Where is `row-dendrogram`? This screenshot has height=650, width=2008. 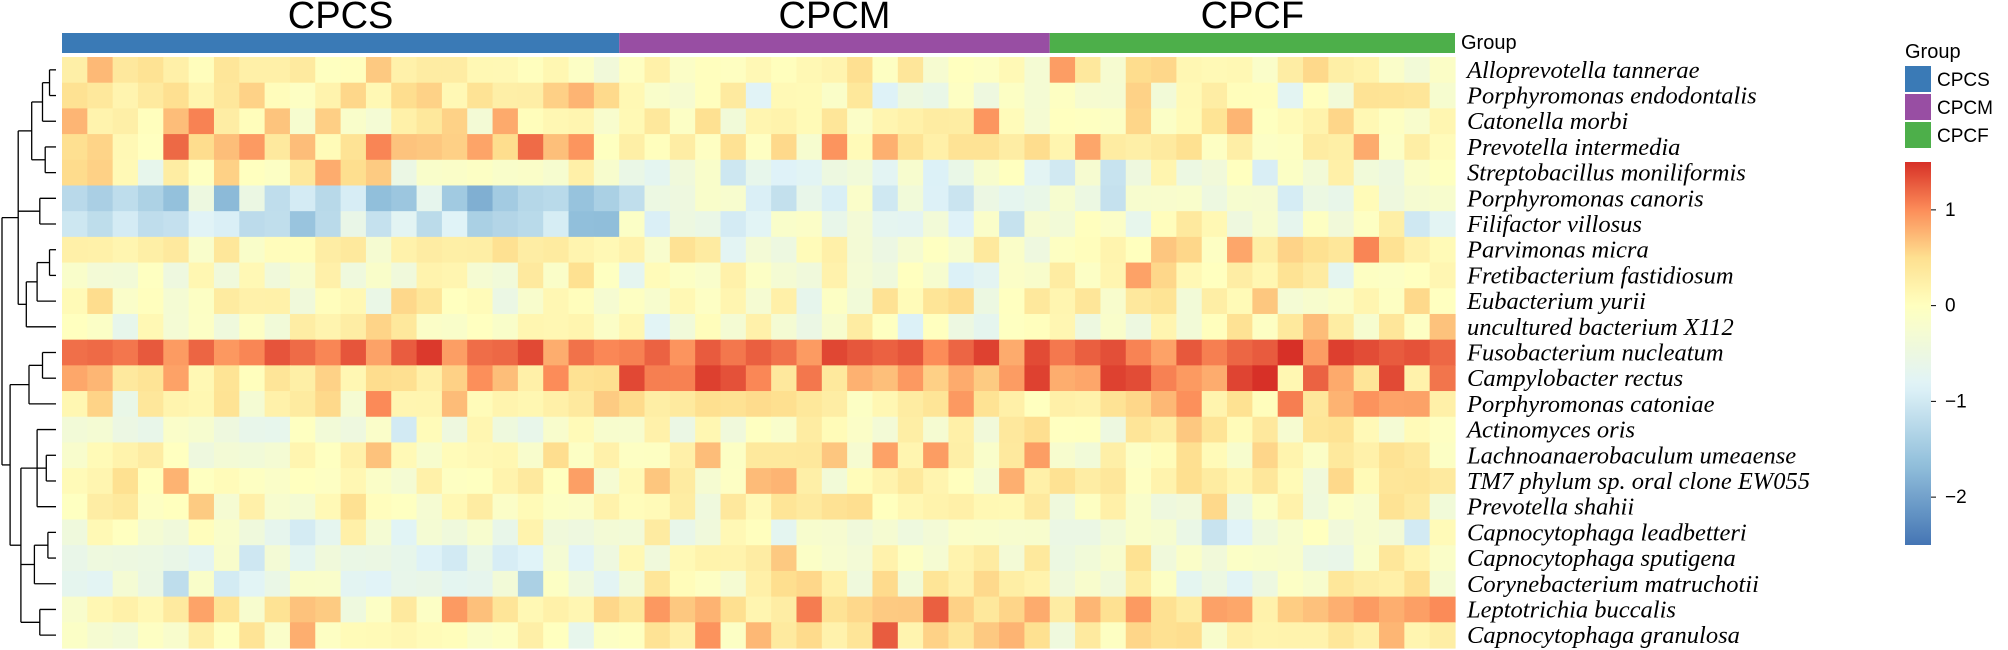 row-dendrogram is located at coordinates (28, 352).